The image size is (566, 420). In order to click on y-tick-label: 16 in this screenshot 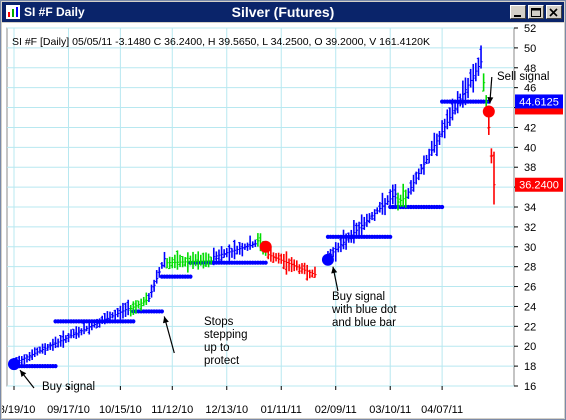, I will do `click(530, 387)`.